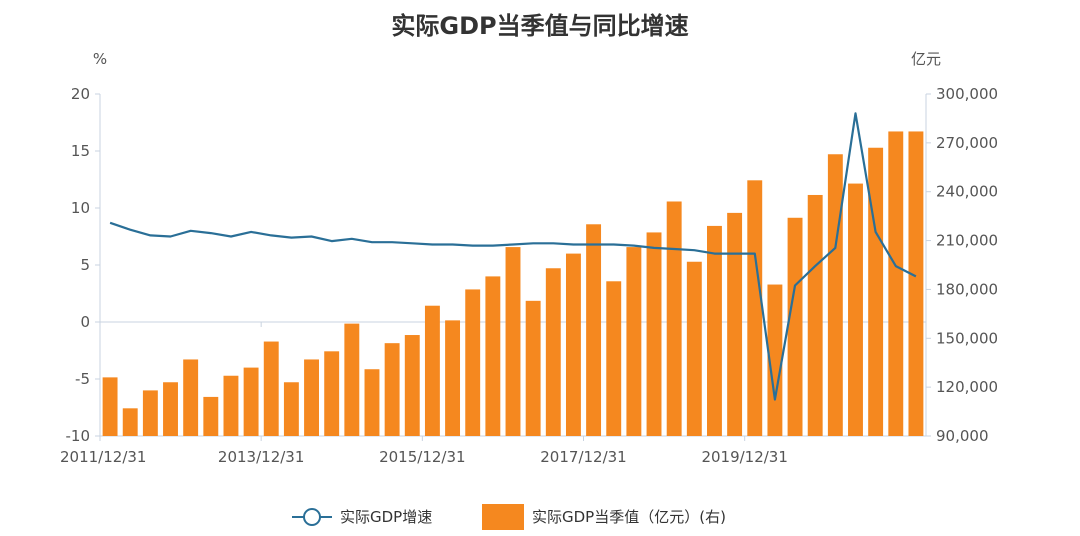 The height and width of the screenshot is (536, 1080). What do you see at coordinates (85, 322) in the screenshot?
I see `left-tick-label: 0` at bounding box center [85, 322].